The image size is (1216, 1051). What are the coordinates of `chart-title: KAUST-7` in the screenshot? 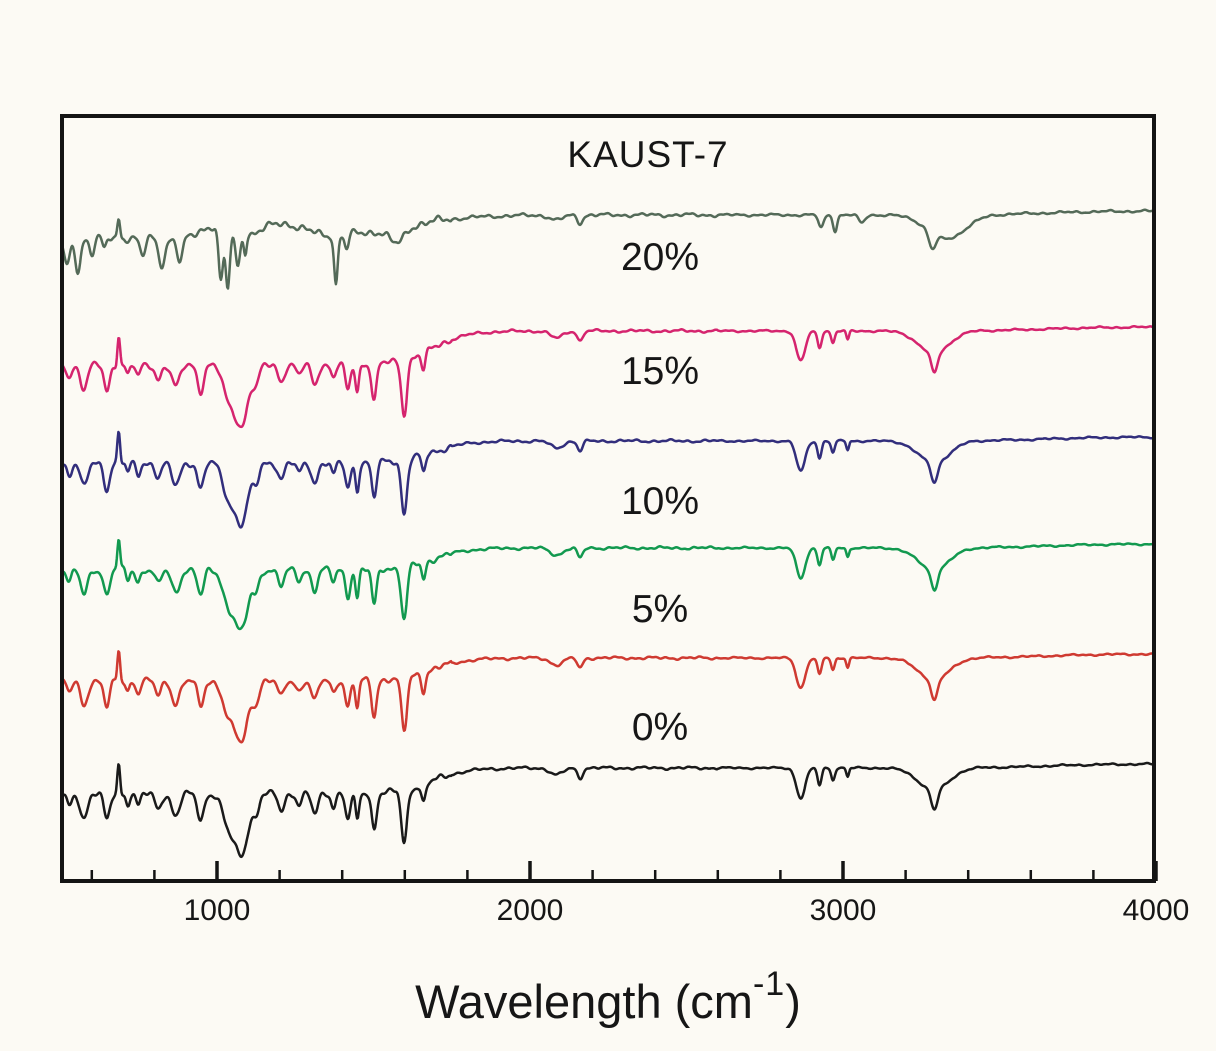 It's located at (648, 154).